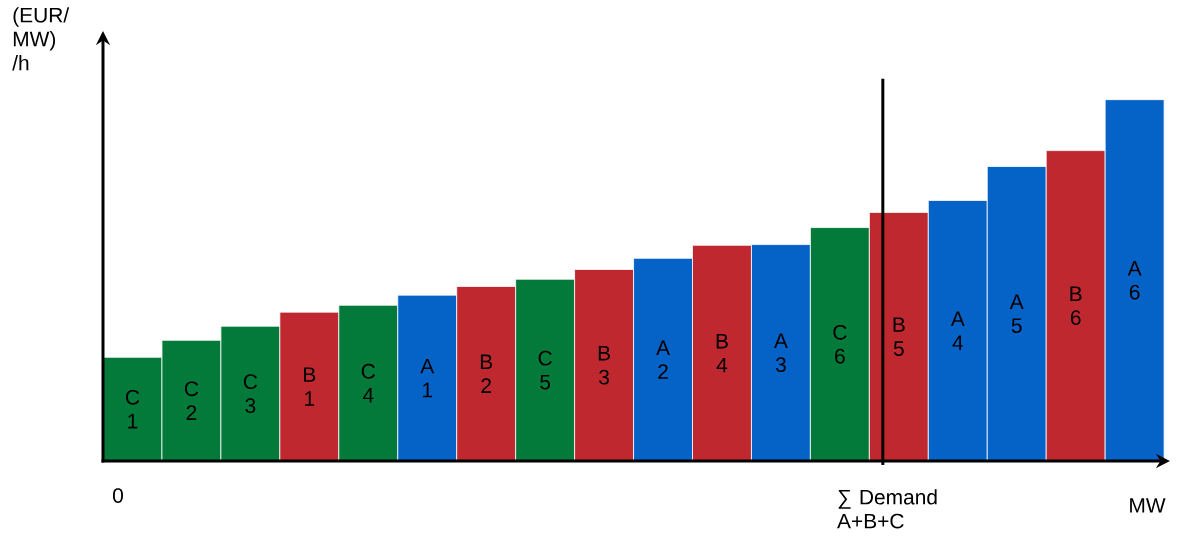  Describe the element at coordinates (840, 344) in the screenshot. I see `x-tick-label: C 6` at that location.